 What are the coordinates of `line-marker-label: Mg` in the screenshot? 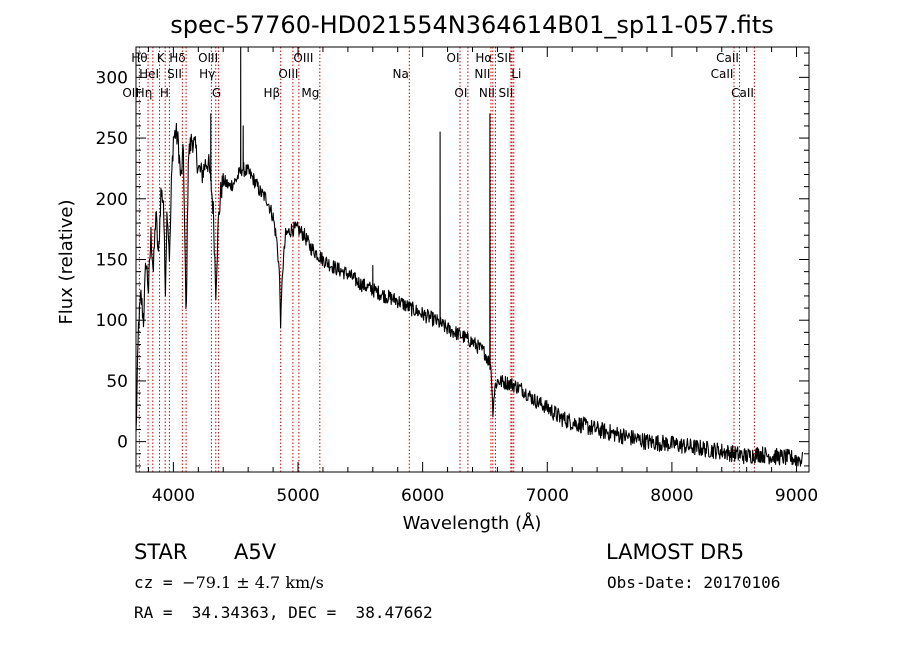 It's located at (310, 93).